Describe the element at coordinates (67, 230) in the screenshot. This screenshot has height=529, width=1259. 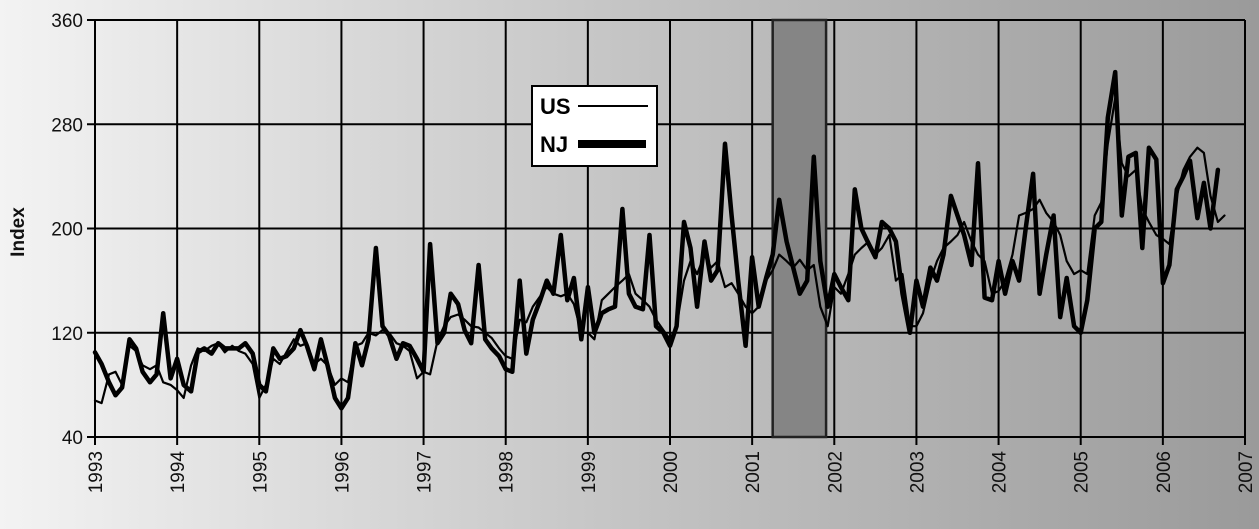
I see `y-tick-label: 200` at that location.